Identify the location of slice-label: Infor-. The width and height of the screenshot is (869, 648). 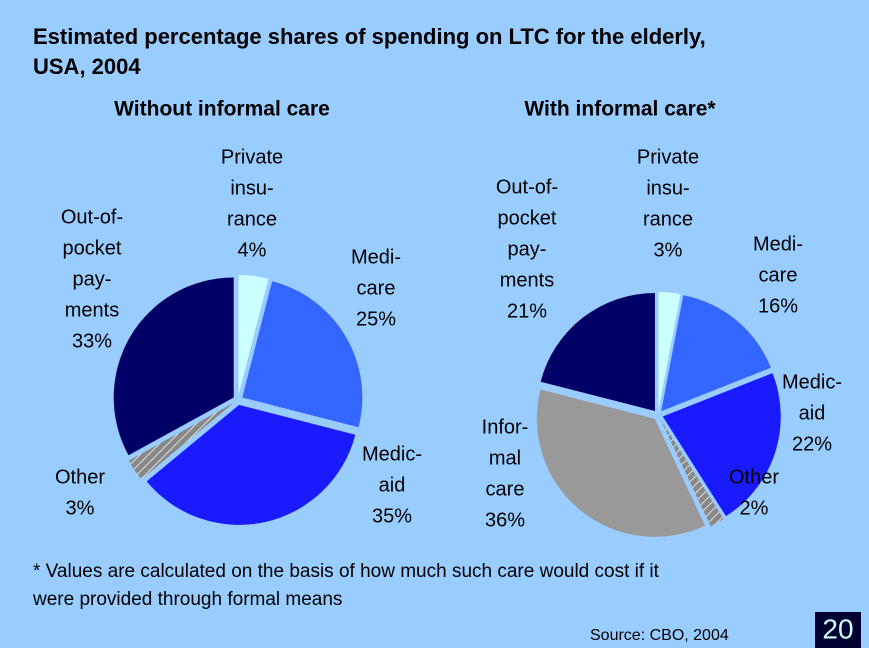
(505, 427).